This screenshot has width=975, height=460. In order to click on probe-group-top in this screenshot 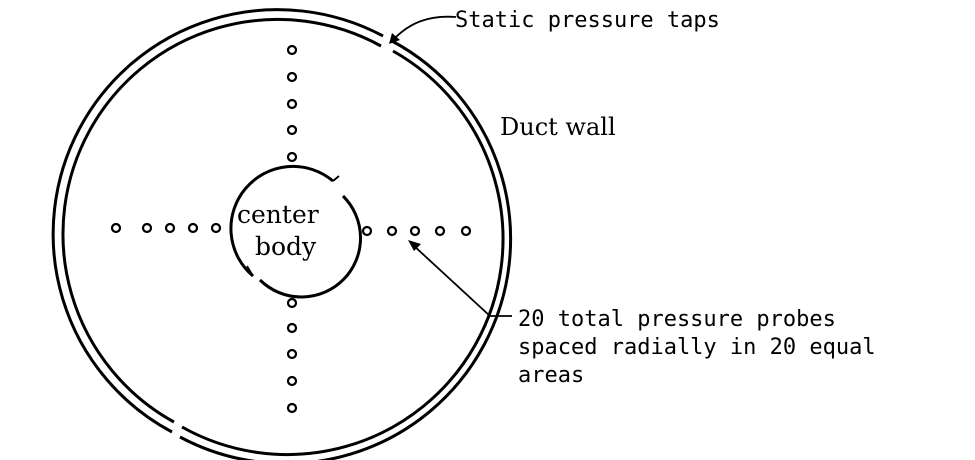, I will do `click(292, 103)`.